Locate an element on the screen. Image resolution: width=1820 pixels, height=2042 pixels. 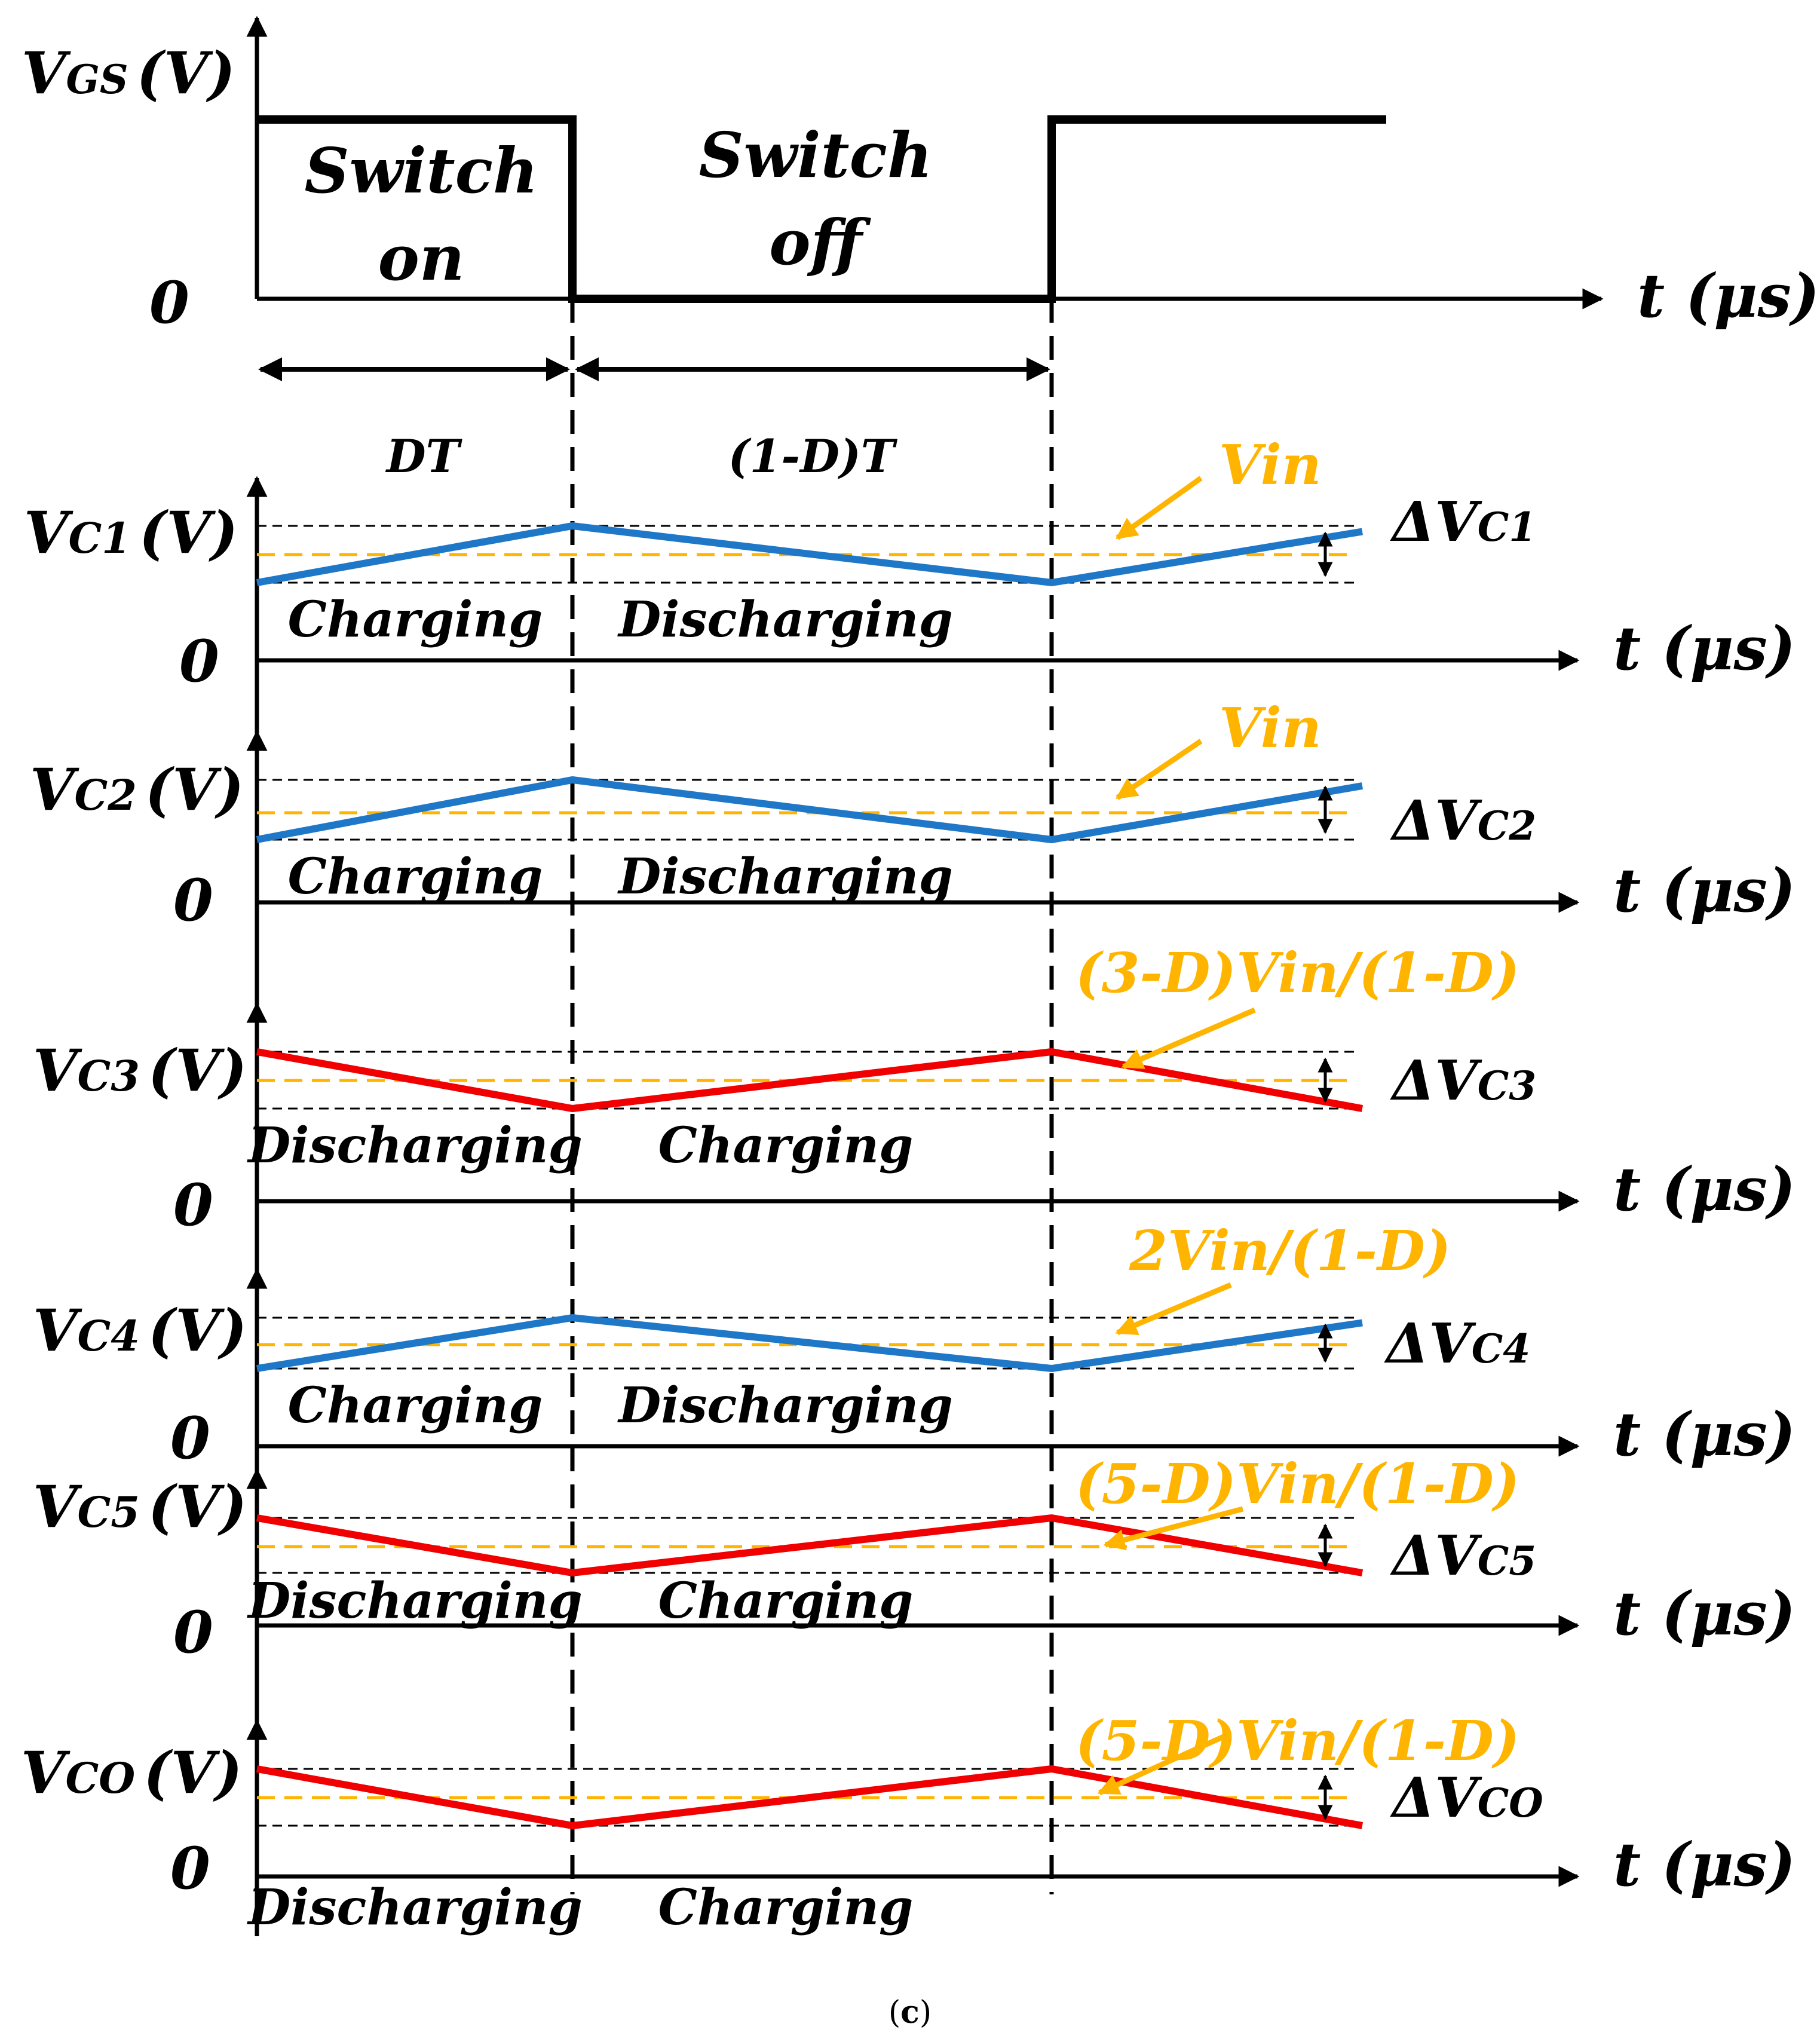
vc3-zero-label: 0 is located at coordinates (193, 1205).